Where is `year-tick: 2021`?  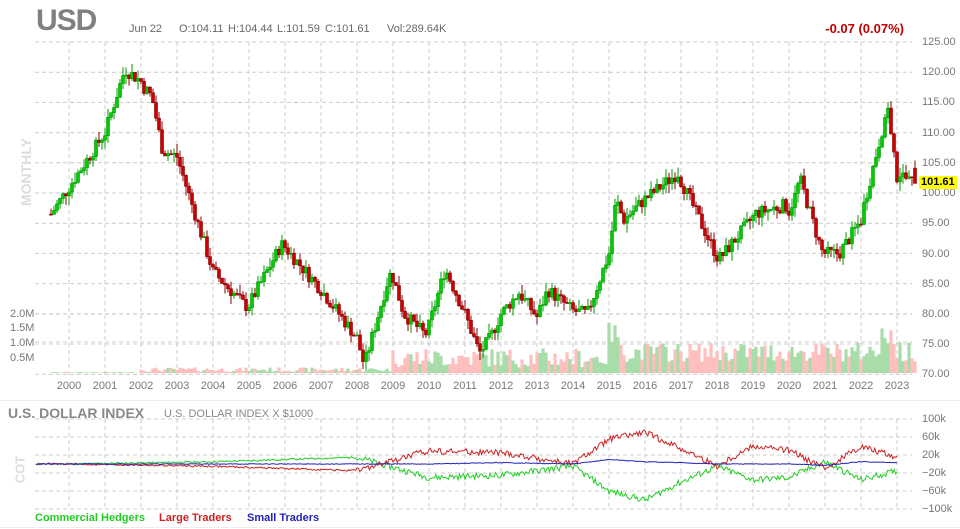 year-tick: 2021 is located at coordinates (825, 386).